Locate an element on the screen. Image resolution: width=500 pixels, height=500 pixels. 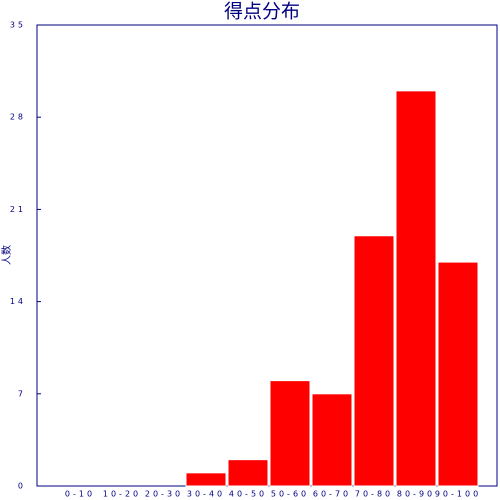
x-tick-label: 50-60 is located at coordinates (290, 494).